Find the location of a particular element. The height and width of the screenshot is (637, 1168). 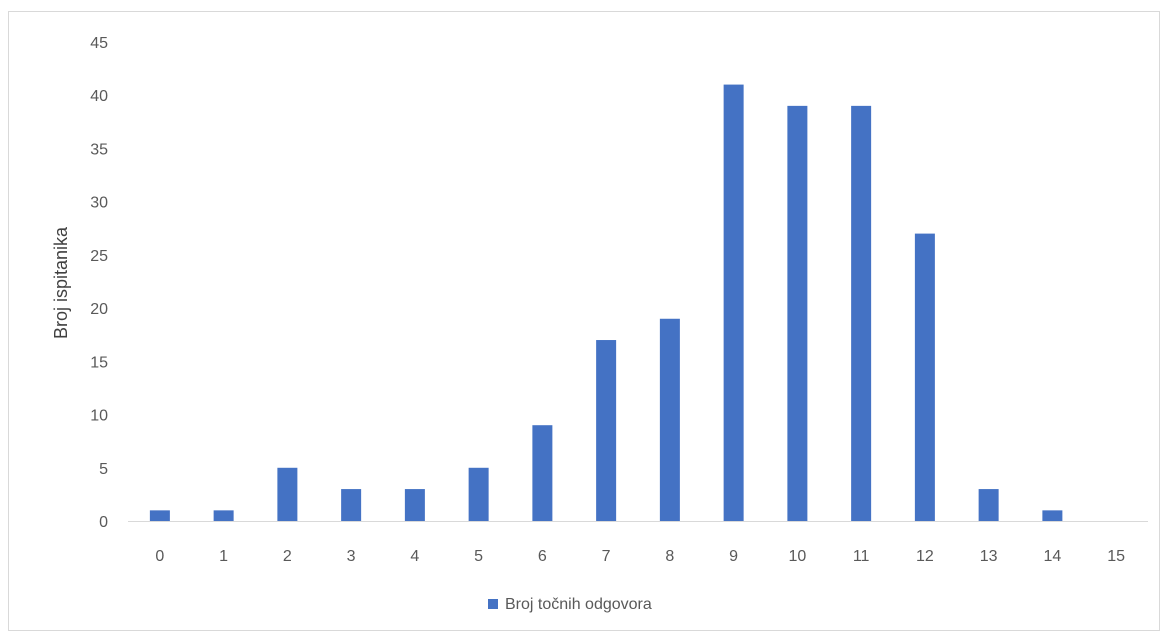

x-tick-label: 2 is located at coordinates (287, 556).